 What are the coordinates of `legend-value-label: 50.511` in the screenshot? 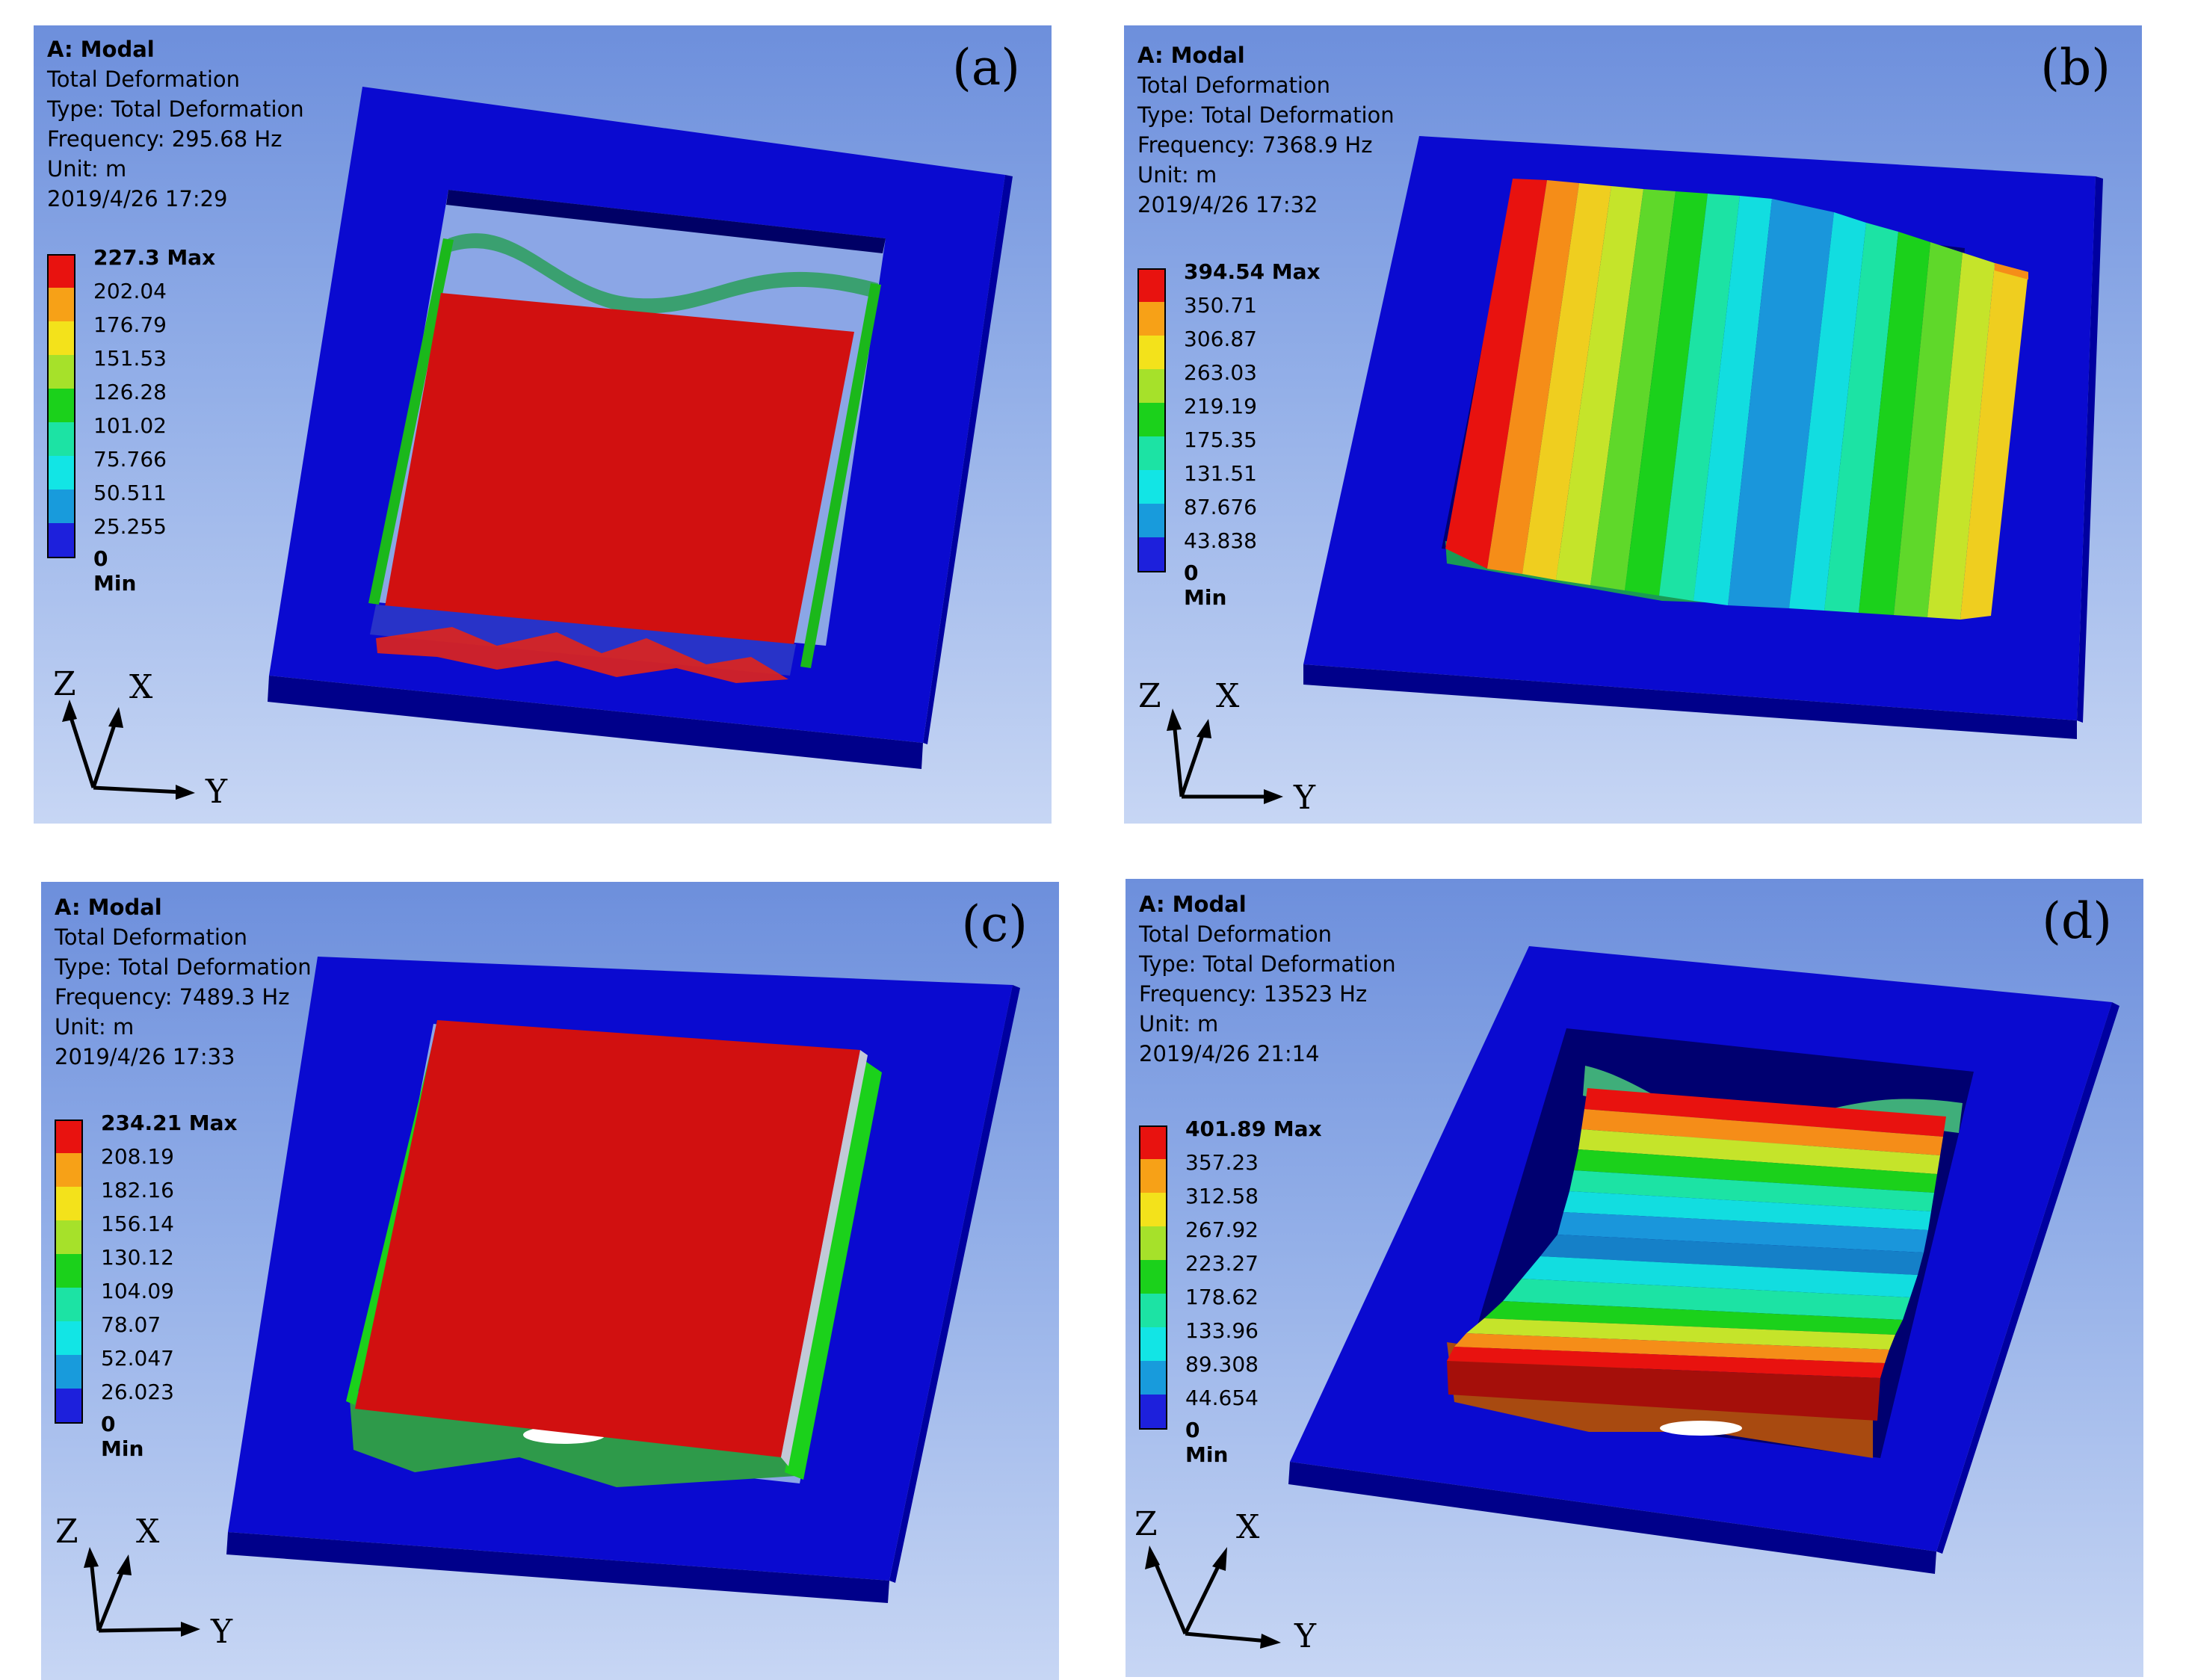 It's located at (130, 493).